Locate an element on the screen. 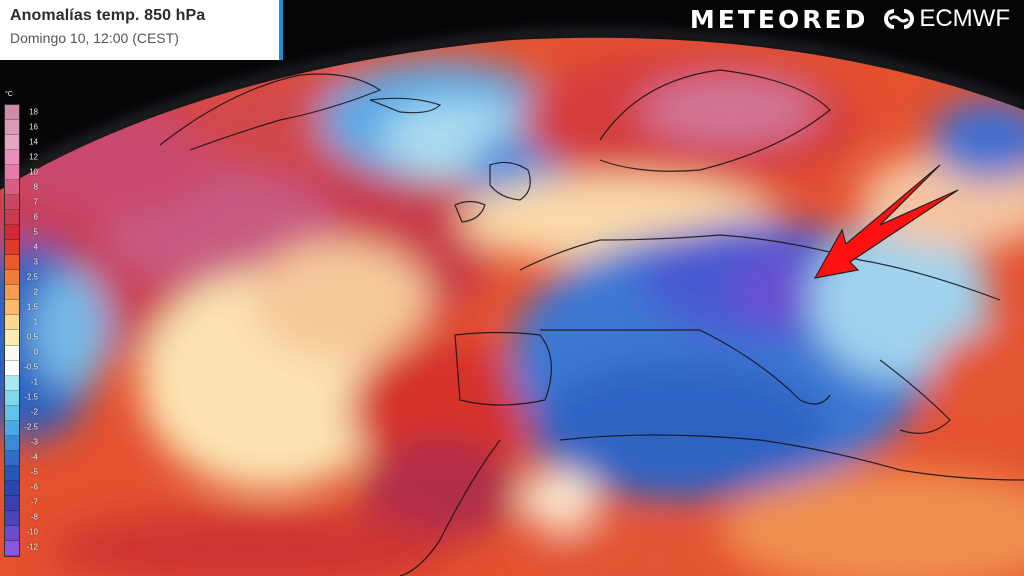  legend-label: 14 is located at coordinates (33, 142).